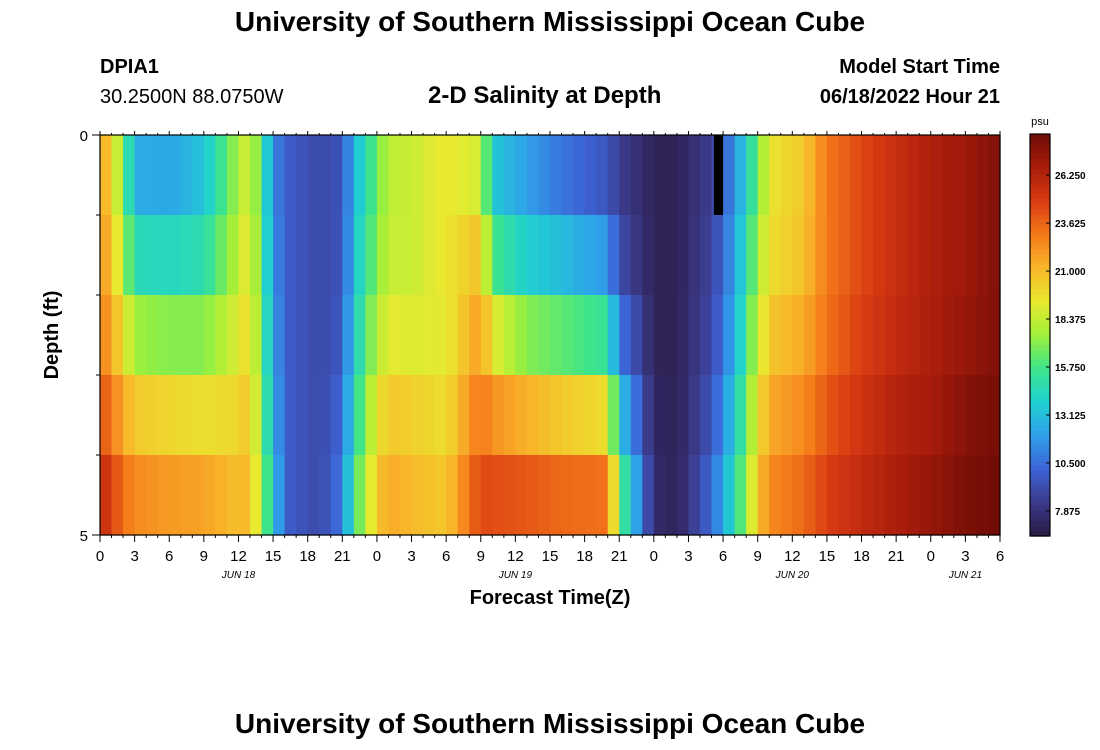 The height and width of the screenshot is (750, 1100). What do you see at coordinates (1070, 320) in the screenshot?
I see `colorbar-tick-label: 18.375` at bounding box center [1070, 320].